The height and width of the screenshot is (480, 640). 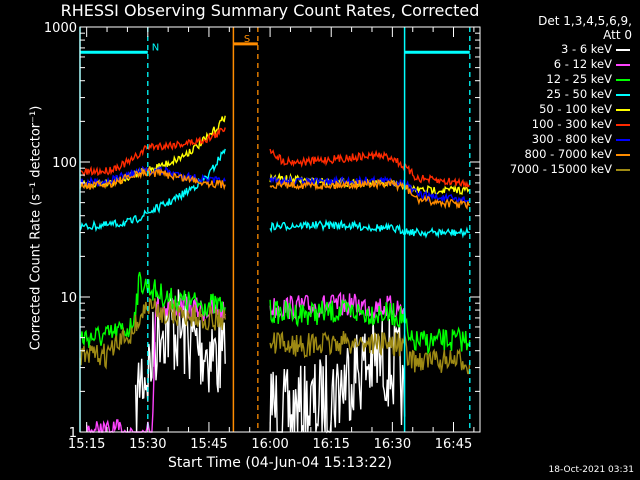 What do you see at coordinates (582, 64) in the screenshot?
I see `legend-label: 6 - 12 keV` at bounding box center [582, 64].